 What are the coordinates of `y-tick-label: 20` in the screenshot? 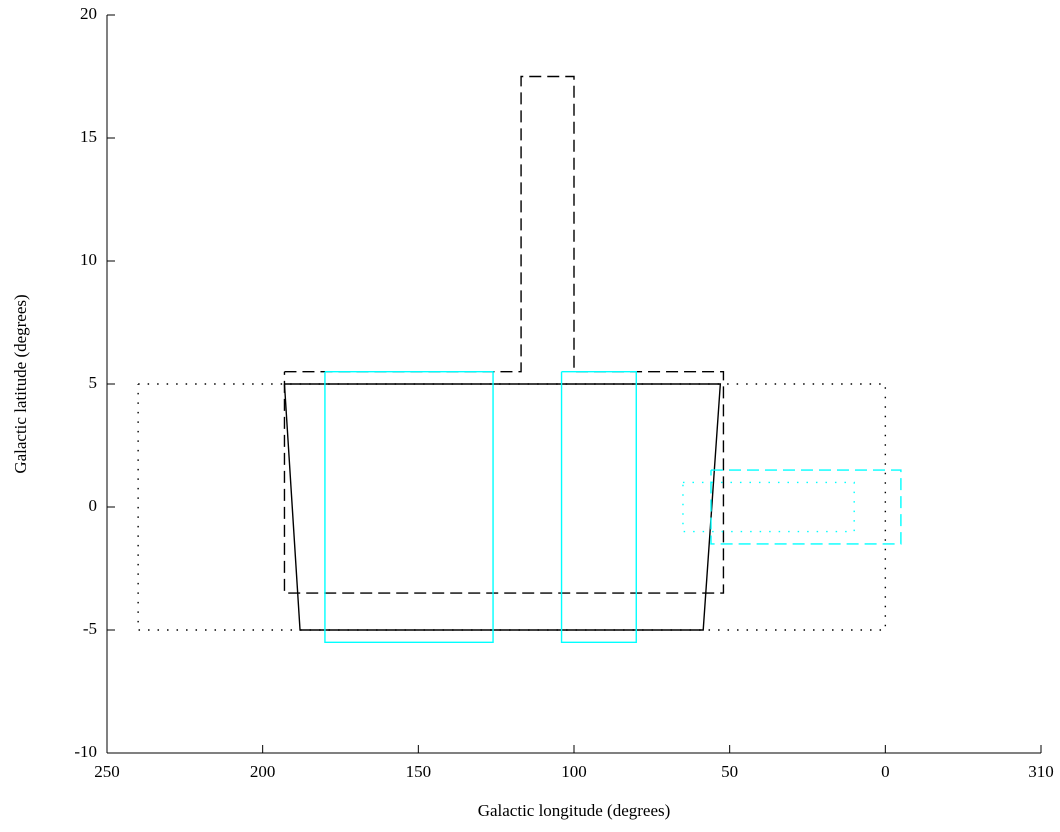 It's located at (88, 13).